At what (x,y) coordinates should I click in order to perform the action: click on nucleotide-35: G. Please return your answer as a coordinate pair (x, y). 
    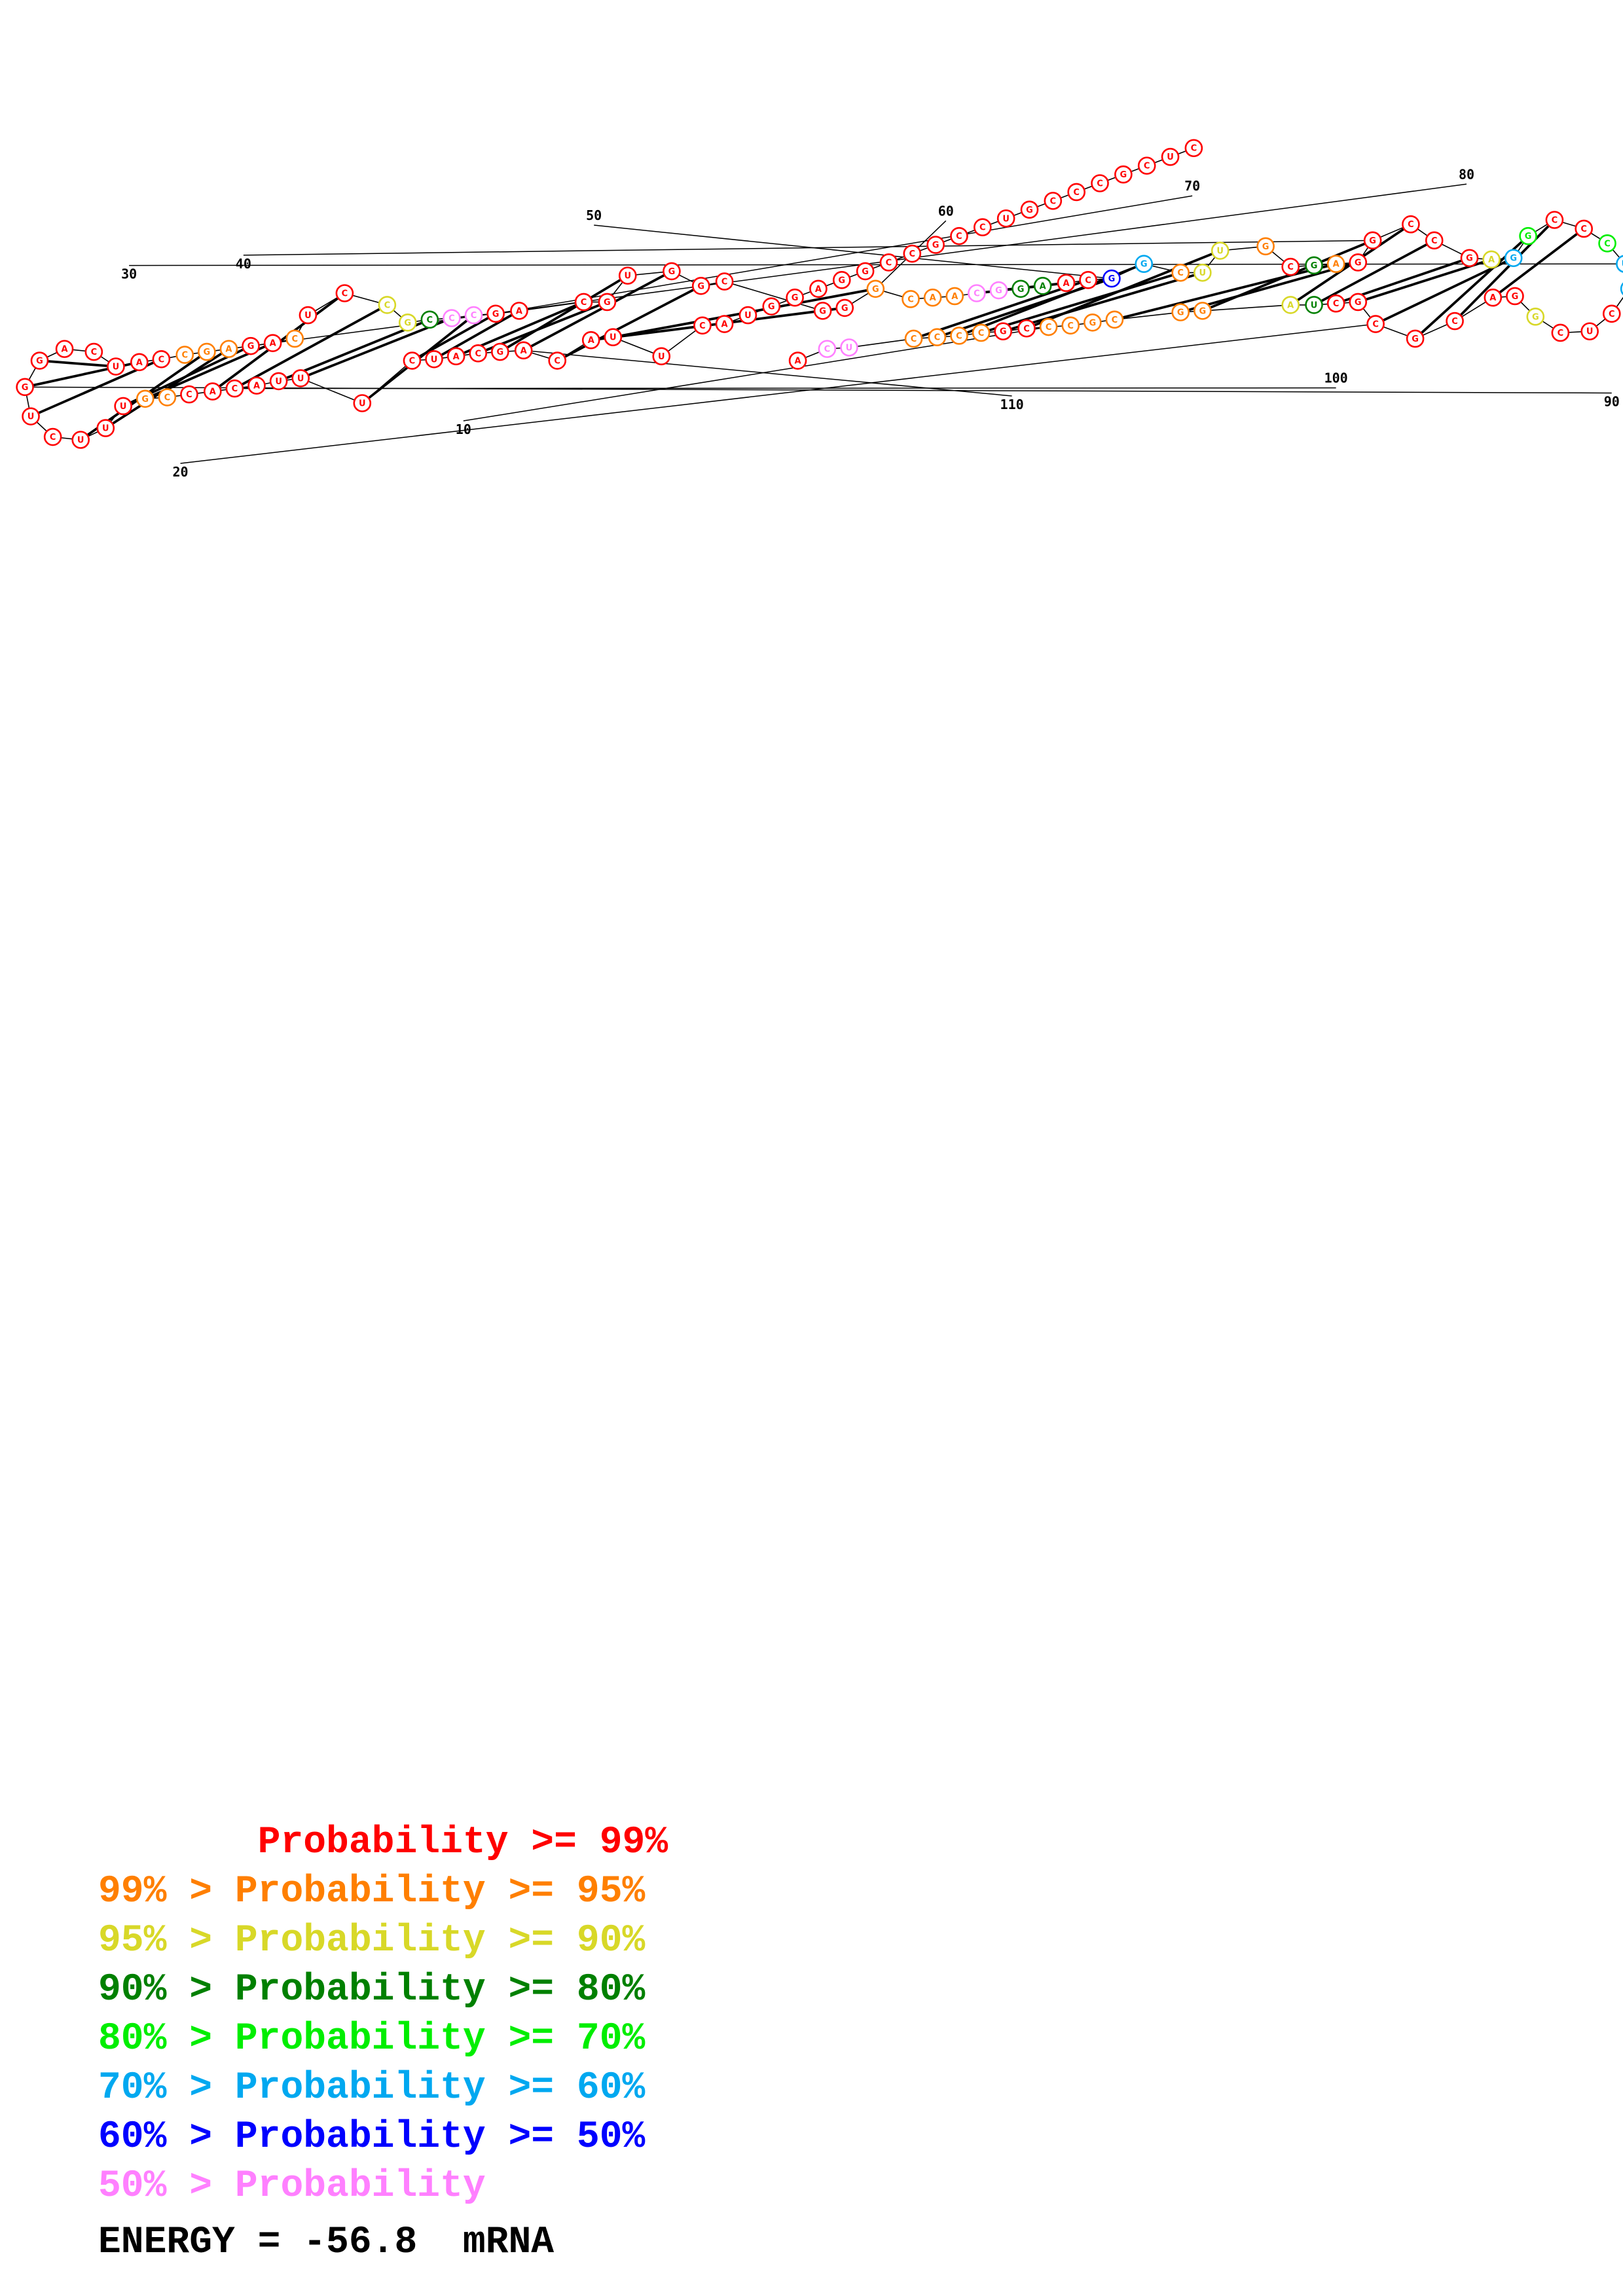
    Looking at the image, I should click on (1513, 258).